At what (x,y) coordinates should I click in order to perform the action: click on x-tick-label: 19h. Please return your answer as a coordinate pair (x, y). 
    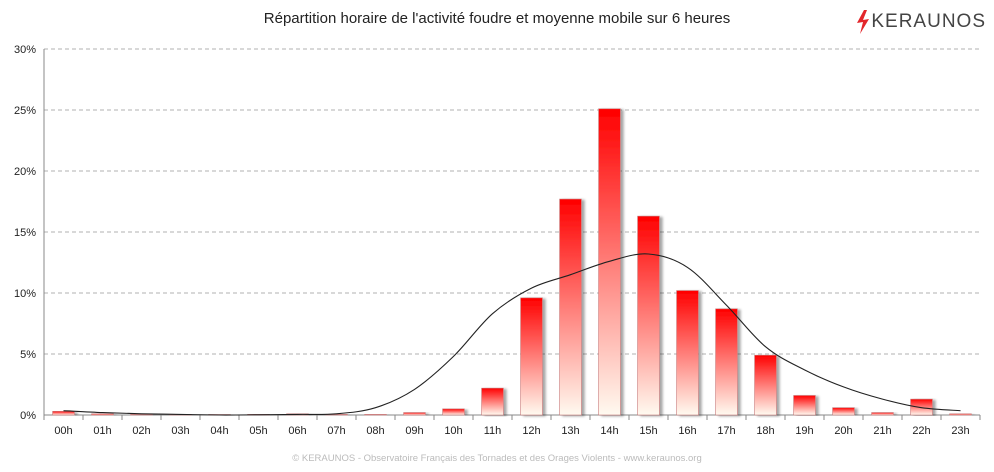
    Looking at the image, I should click on (804, 431).